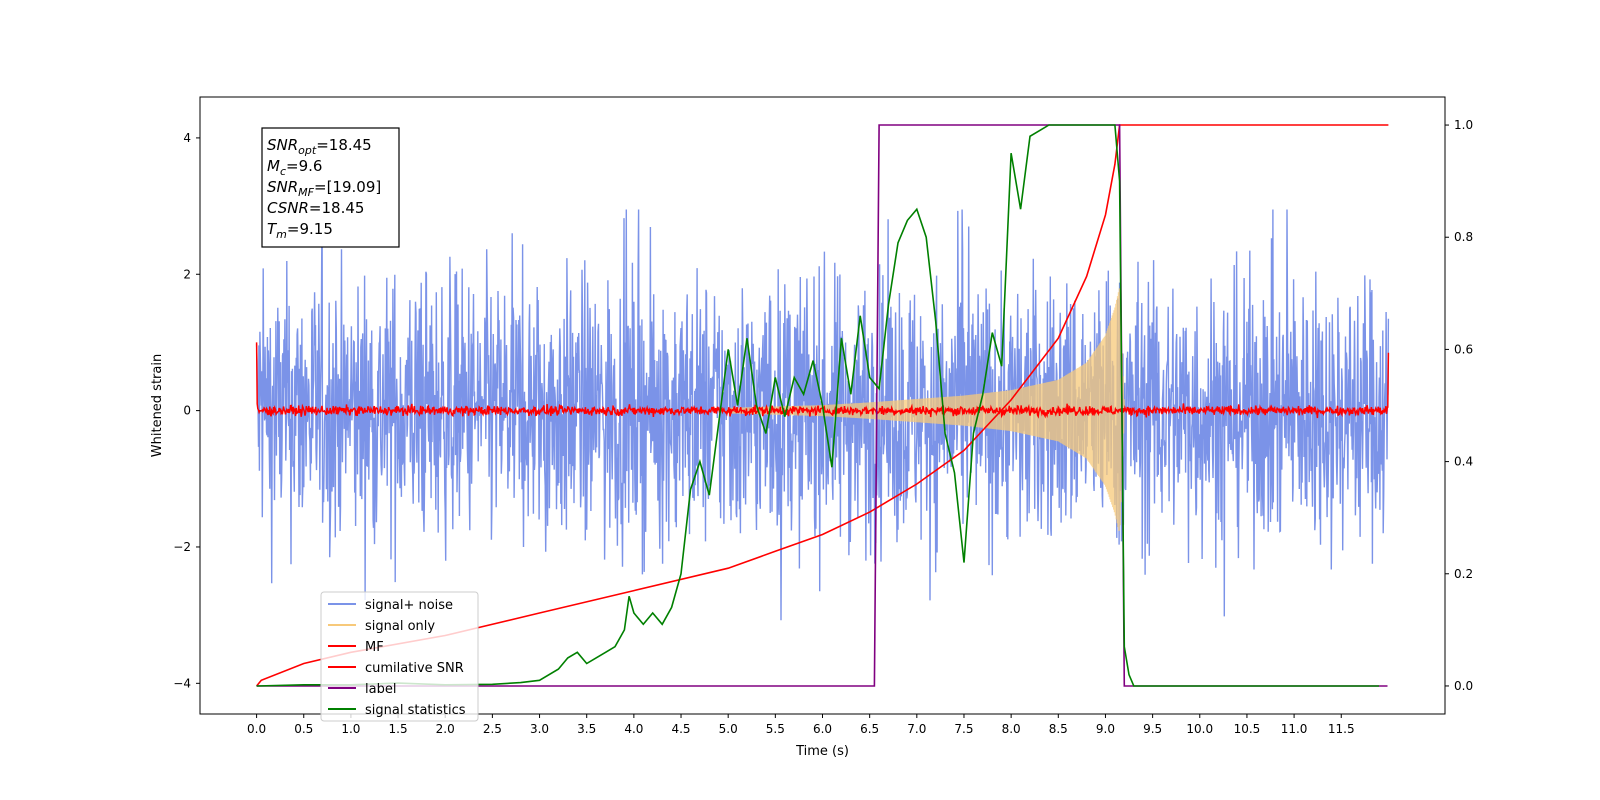 Image resolution: width=1600 pixels, height=800 pixels. What do you see at coordinates (539, 729) in the screenshot?
I see `x-tick-label: 3.0` at bounding box center [539, 729].